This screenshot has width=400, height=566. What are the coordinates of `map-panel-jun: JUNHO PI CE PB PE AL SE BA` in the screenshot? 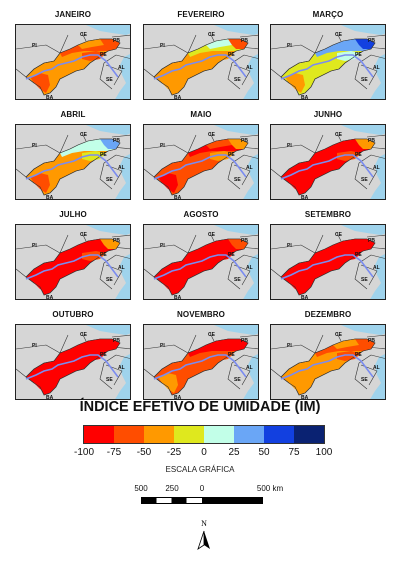 It's located at (328, 155).